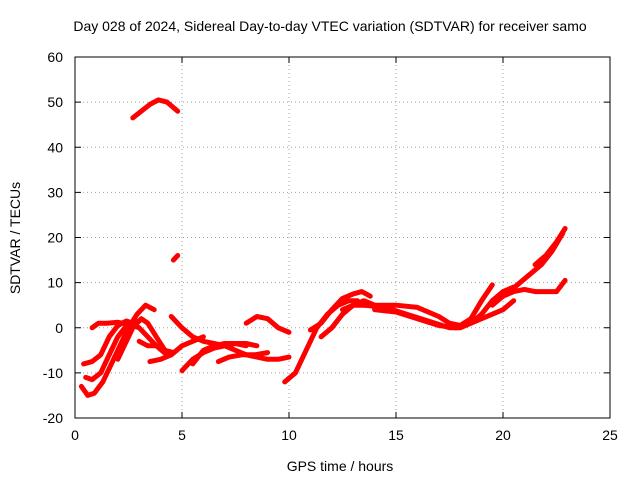 The image size is (640, 480). Describe the element at coordinates (75, 435) in the screenshot. I see `x-tick-label: 0` at that location.